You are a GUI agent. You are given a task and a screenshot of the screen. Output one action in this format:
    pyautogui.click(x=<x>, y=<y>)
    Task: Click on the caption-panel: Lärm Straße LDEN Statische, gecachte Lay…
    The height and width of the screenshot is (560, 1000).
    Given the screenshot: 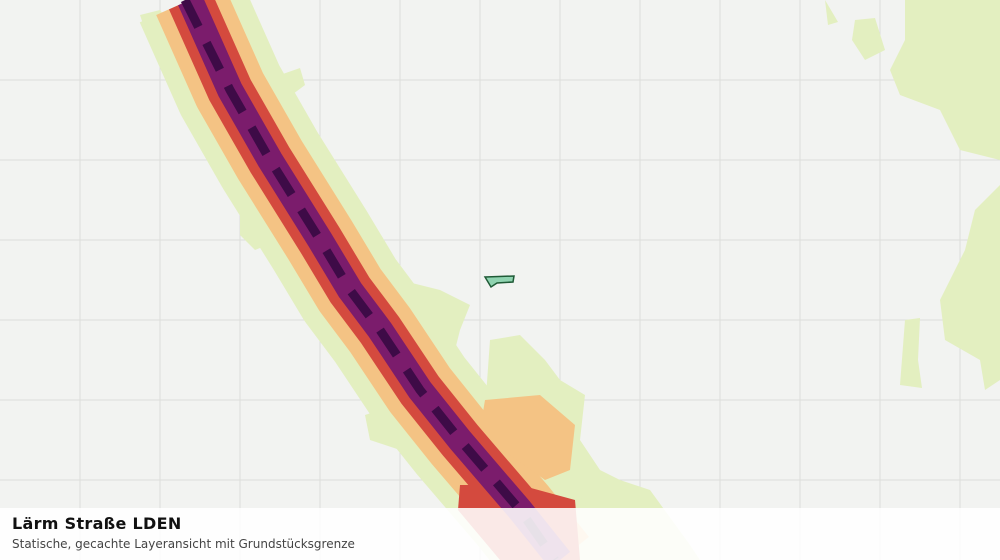 What is the action you would take?
    pyautogui.click(x=500, y=534)
    